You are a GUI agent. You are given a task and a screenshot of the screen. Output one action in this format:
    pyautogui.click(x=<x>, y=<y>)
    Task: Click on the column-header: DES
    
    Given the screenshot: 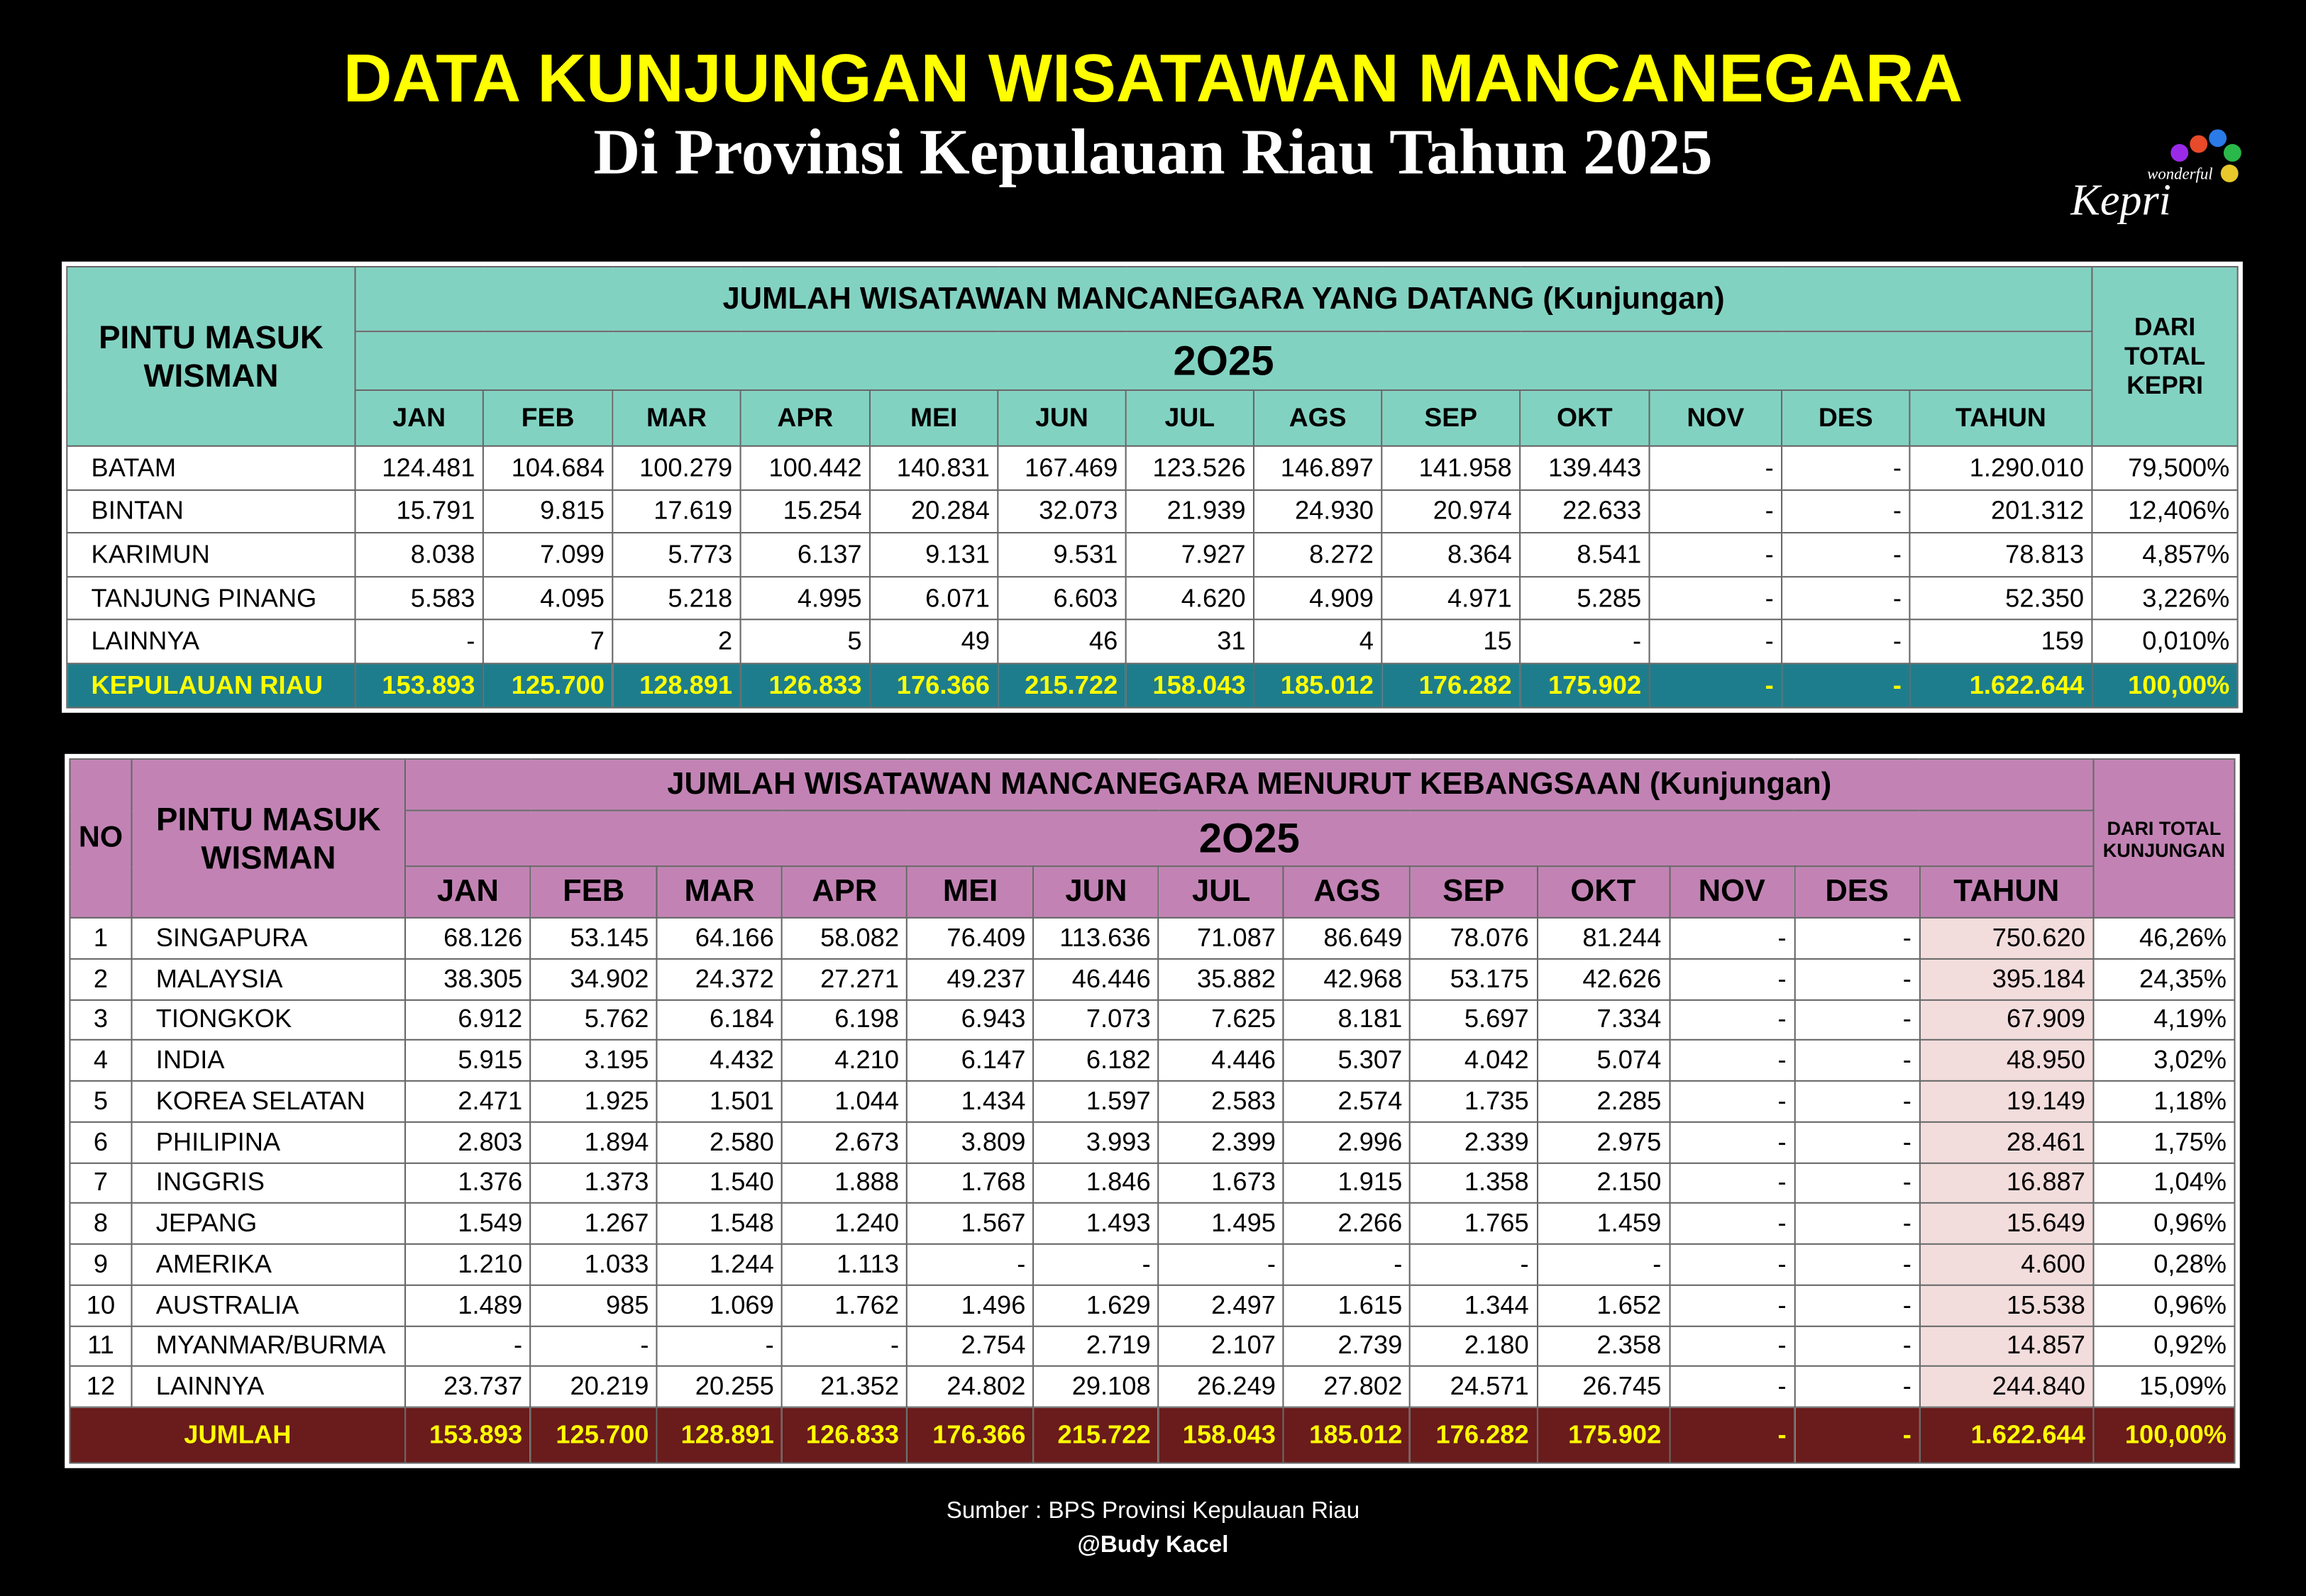 What is the action you would take?
    pyautogui.click(x=1857, y=892)
    